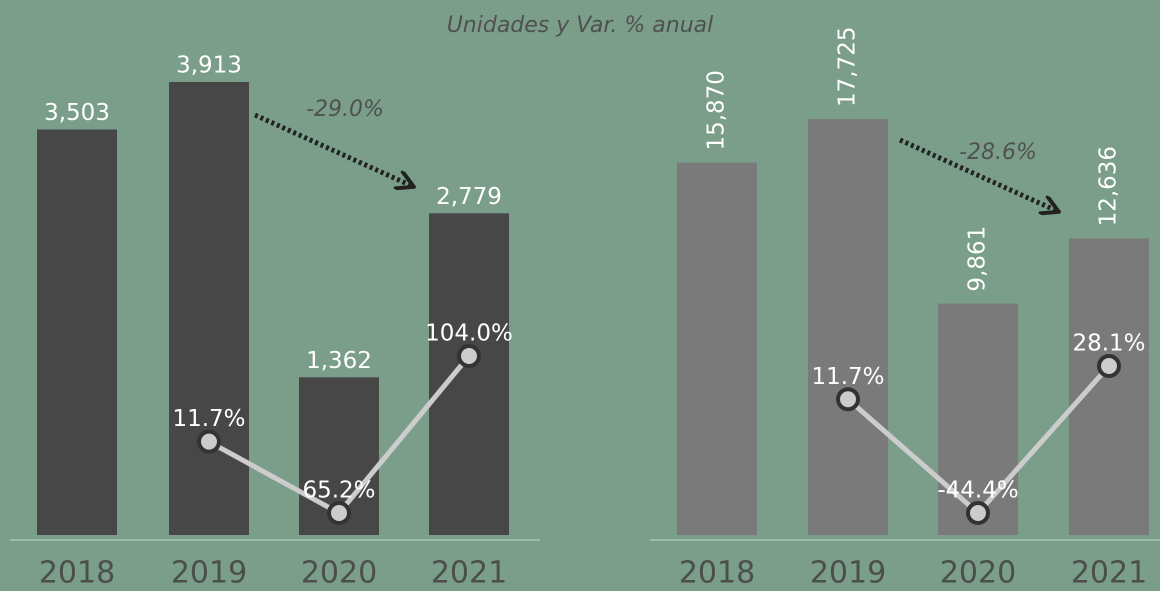 This screenshot has height=591, width=1160. Describe the element at coordinates (77, 113) in the screenshot. I see `value-label: 3,503` at that location.